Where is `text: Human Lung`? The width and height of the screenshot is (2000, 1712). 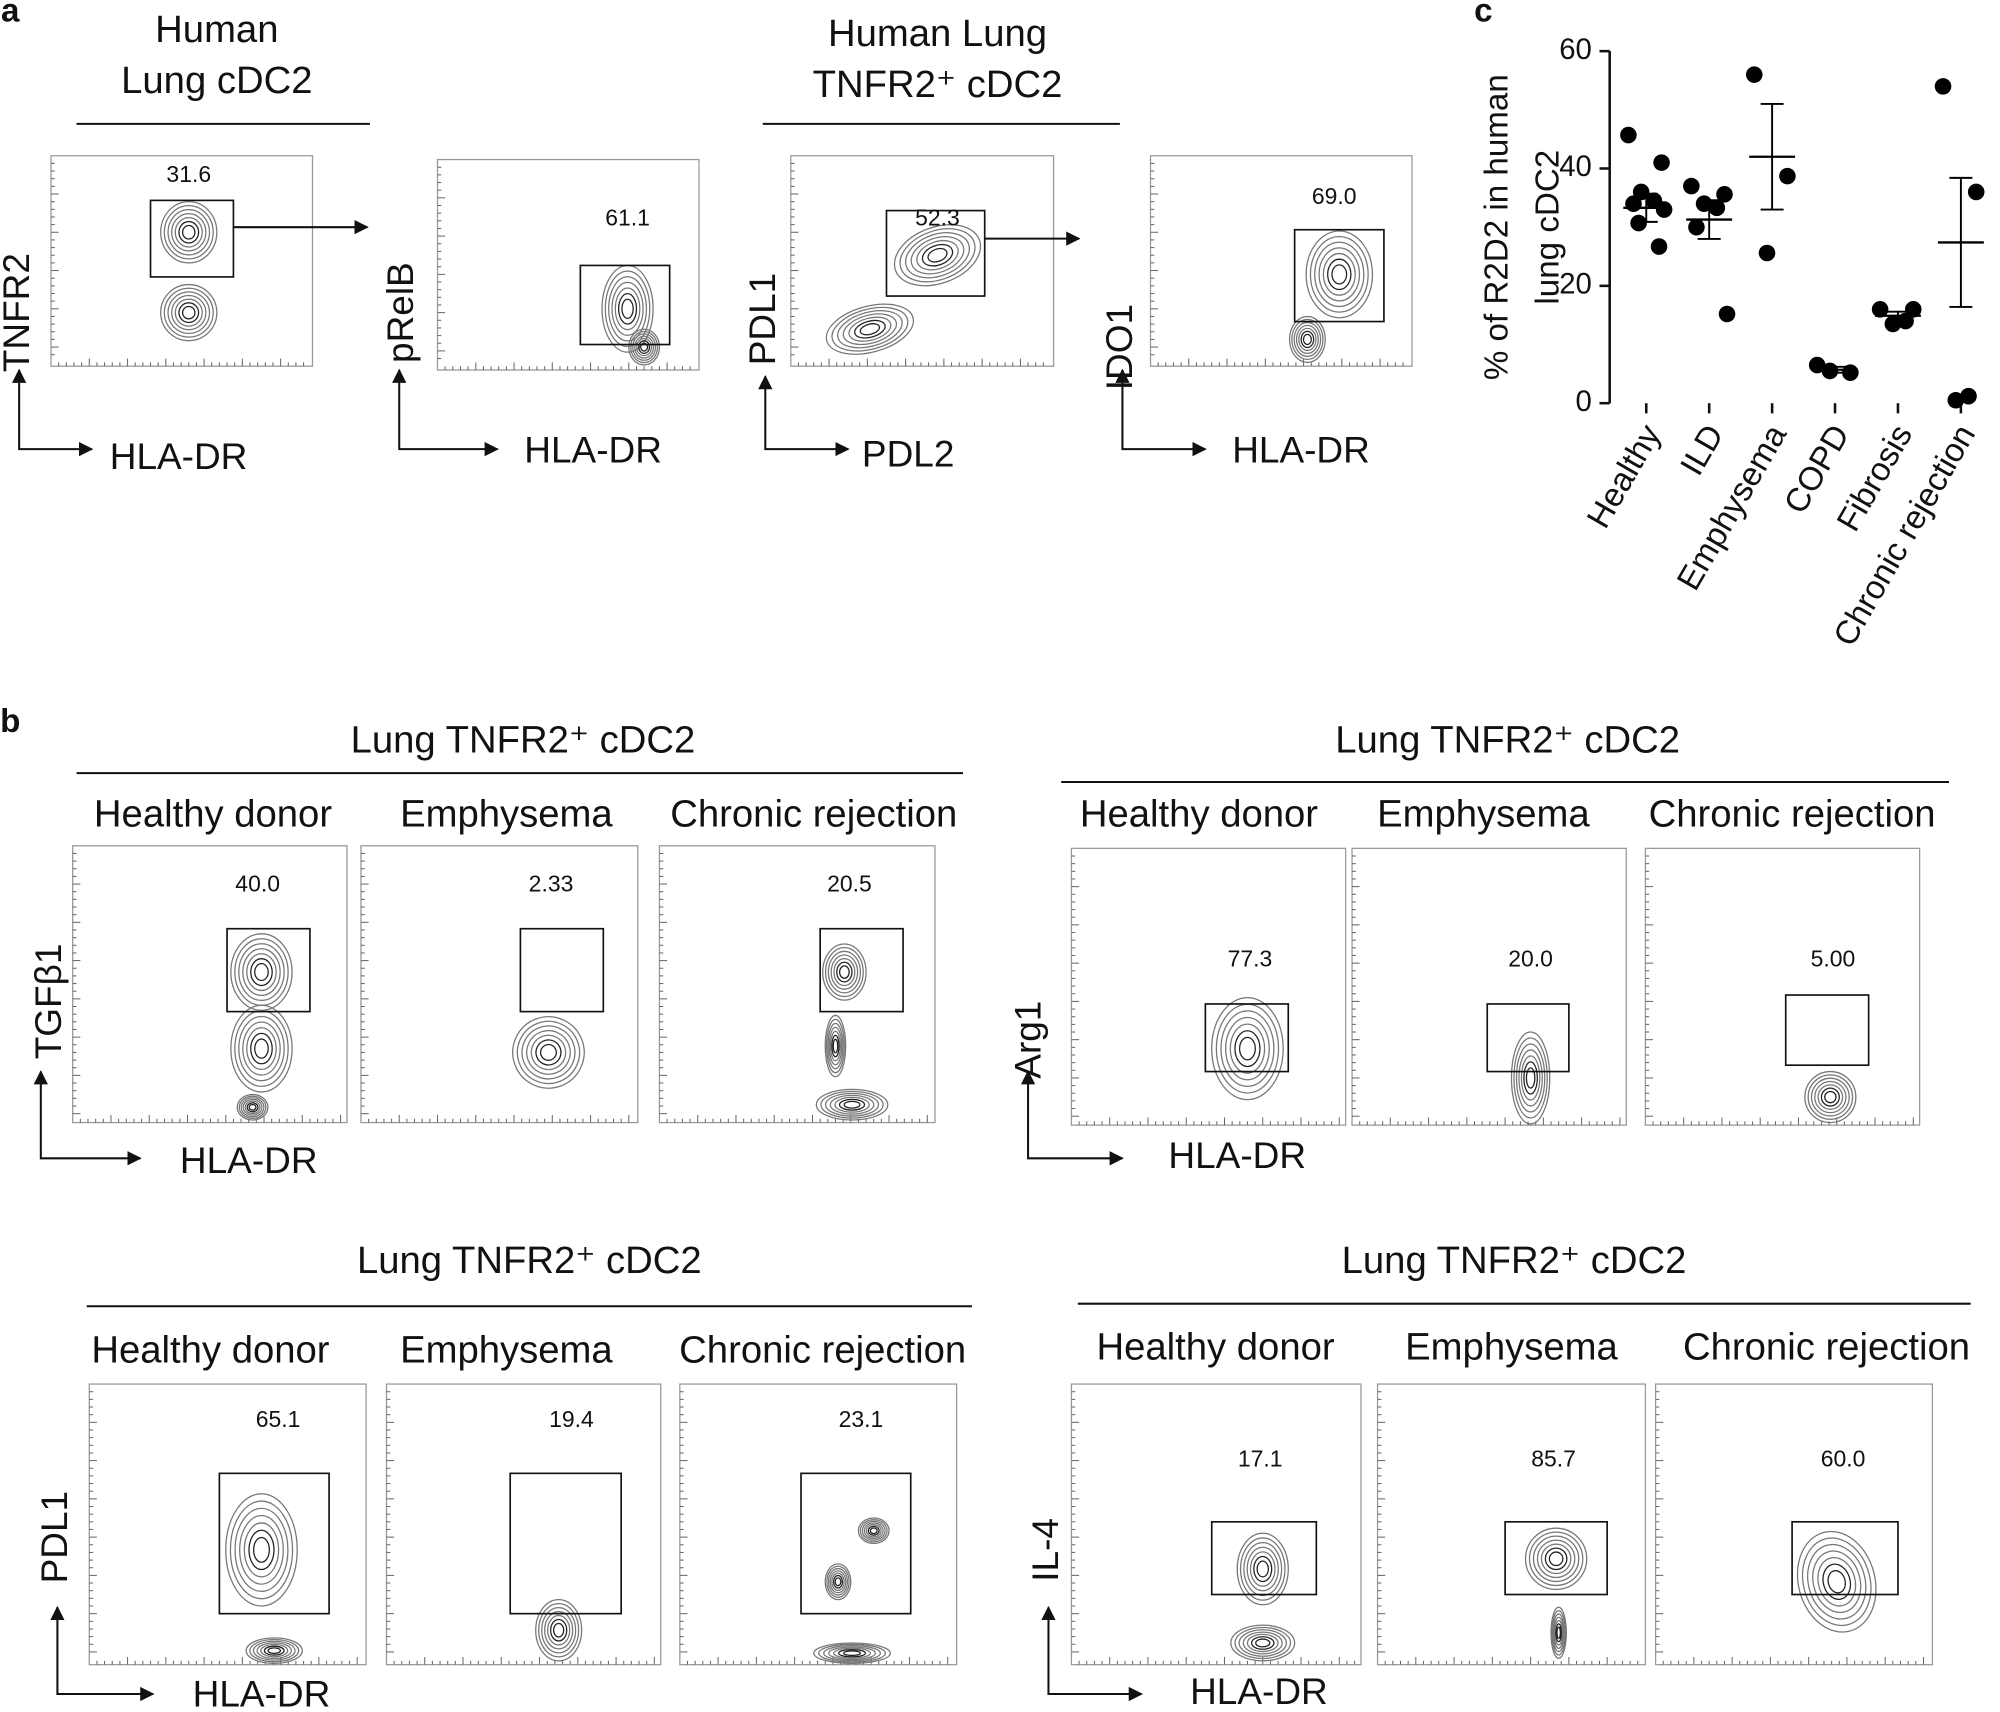
text: Human Lung is located at coordinates (937, 33).